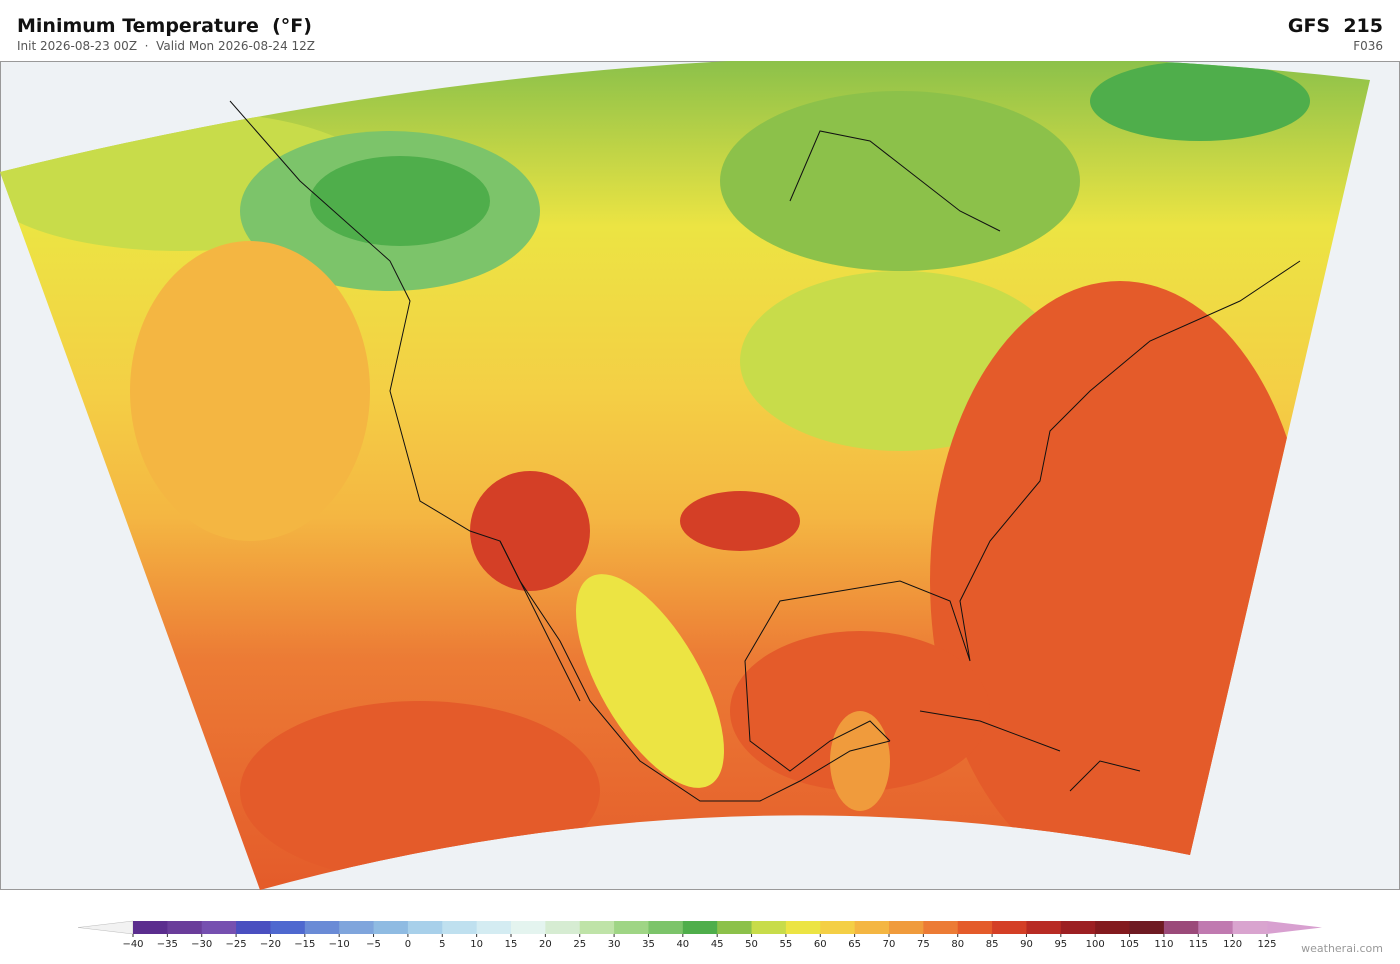 The height and width of the screenshot is (964, 1400). What do you see at coordinates (339, 944) in the screenshot?
I see `colorbar-tick-label: −10` at bounding box center [339, 944].